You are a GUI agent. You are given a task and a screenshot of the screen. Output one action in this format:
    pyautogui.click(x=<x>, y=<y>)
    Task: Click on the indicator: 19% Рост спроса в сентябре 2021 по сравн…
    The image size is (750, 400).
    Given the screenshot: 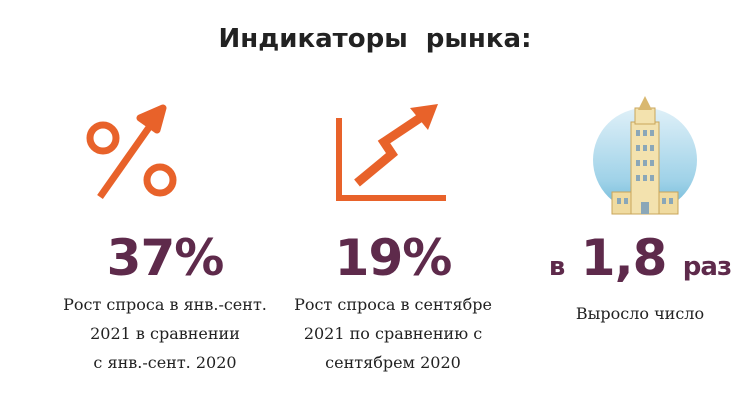 What is the action you would take?
    pyautogui.click(x=393, y=302)
    